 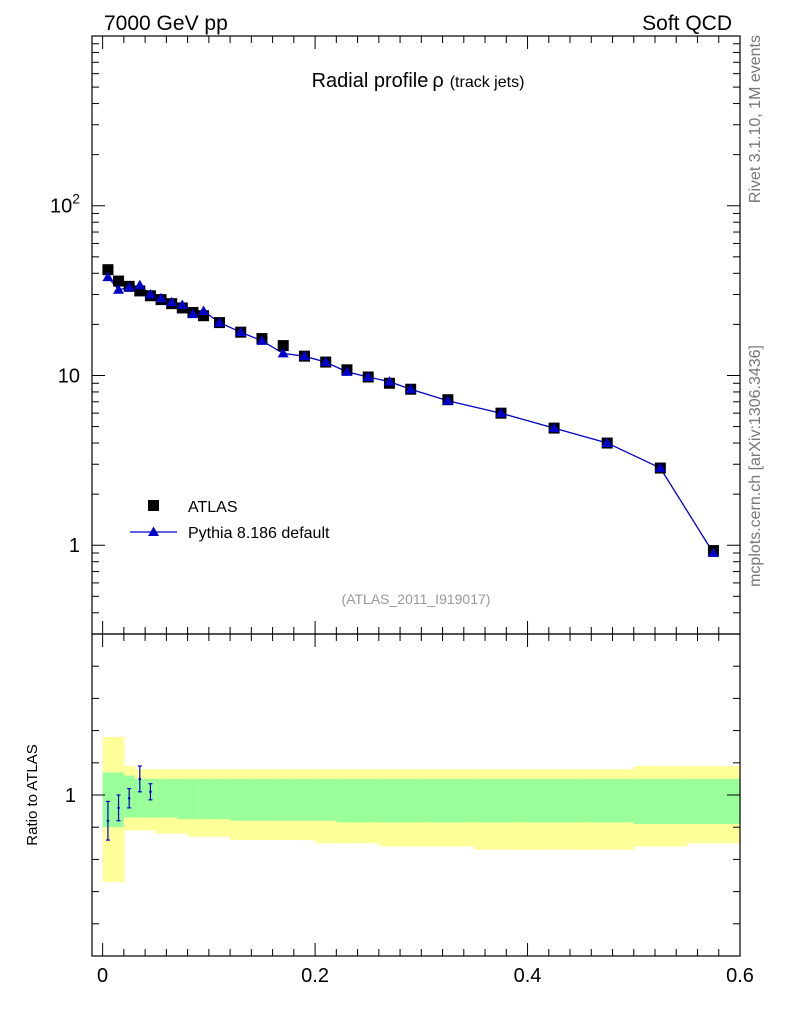 What do you see at coordinates (740, 976) in the screenshot?
I see `ratio-xtick-label: 0.6` at bounding box center [740, 976].